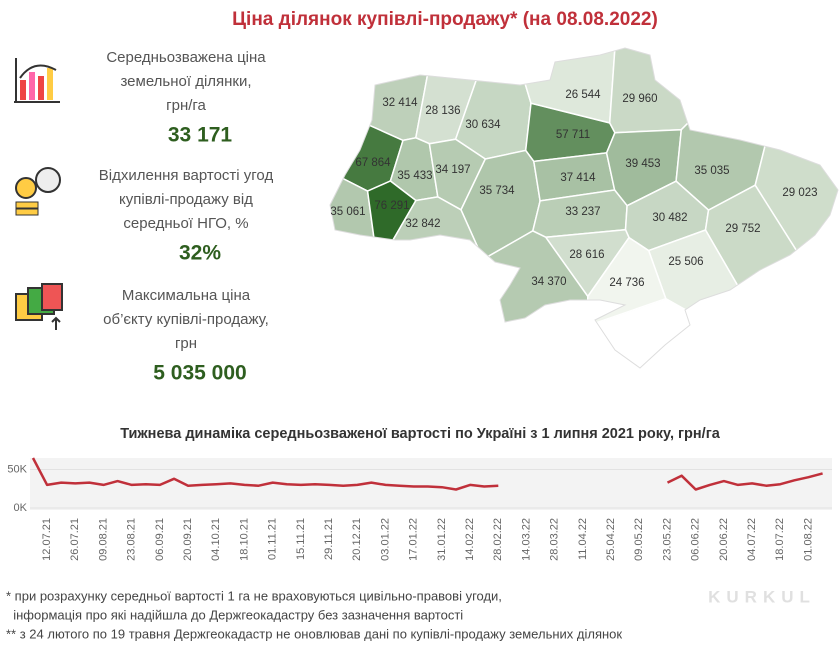 Image resolution: width=840 pixels, height=648 pixels. Describe the element at coordinates (669, 218) in the screenshot. I see `region-label: 30 482` at that location.